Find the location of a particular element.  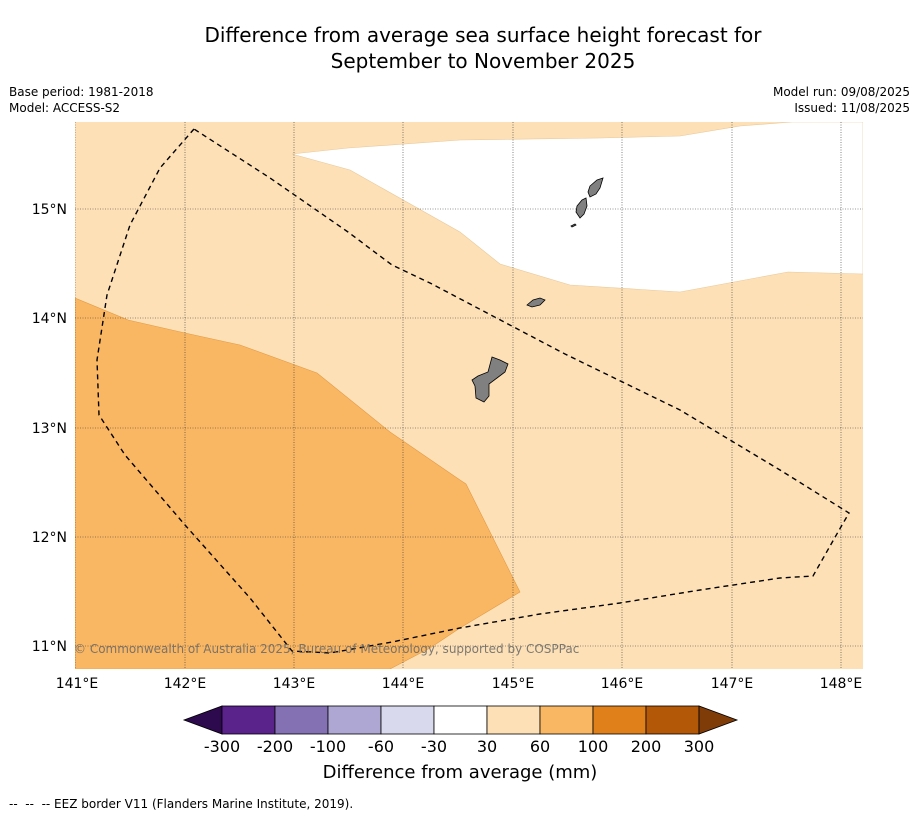

model-text: Model: ACCESS-S2 is located at coordinates (65, 108).